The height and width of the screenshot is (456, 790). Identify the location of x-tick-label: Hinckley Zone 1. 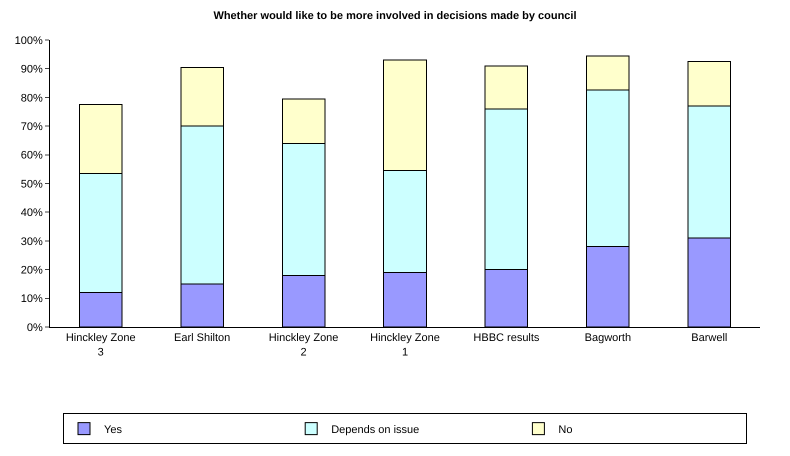
(405, 345).